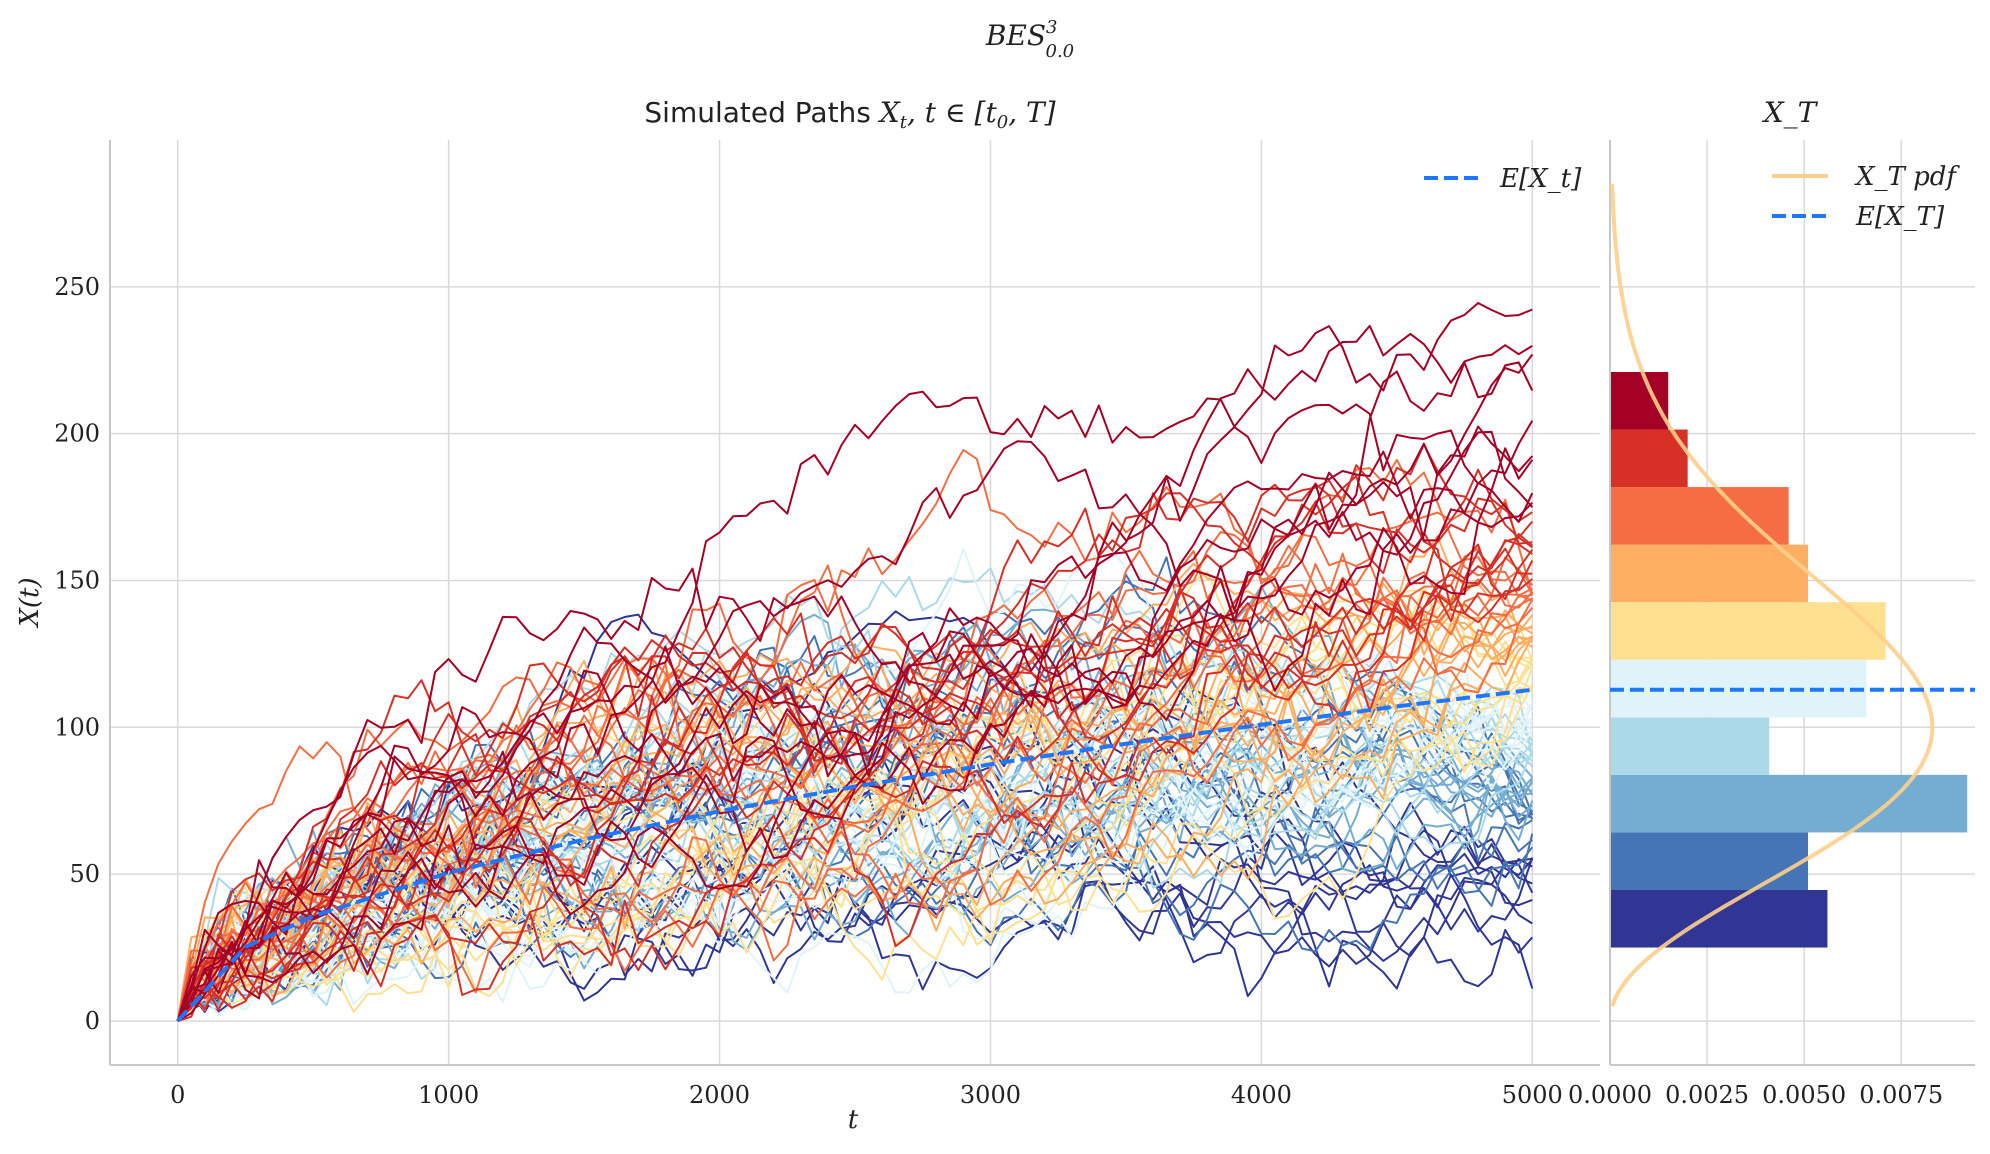 The image size is (1990, 1154). Describe the element at coordinates (761, 112) in the screenshot. I see `paths-title-text: Simulated Paths` at that location.